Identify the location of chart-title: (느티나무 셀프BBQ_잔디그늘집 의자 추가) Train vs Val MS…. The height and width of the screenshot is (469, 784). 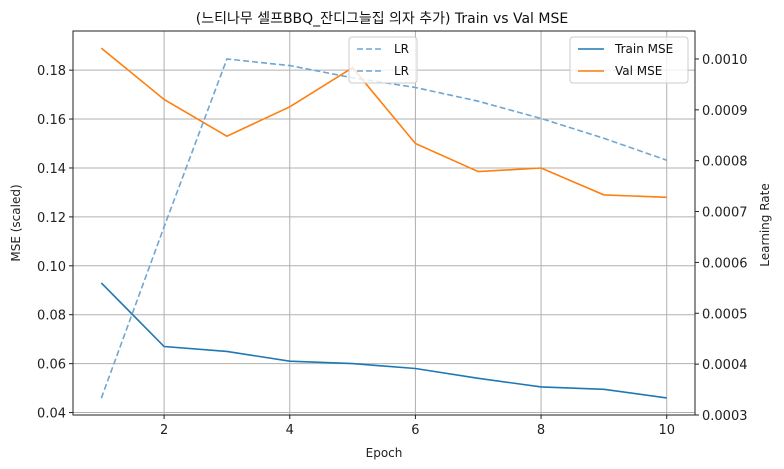
(382, 19).